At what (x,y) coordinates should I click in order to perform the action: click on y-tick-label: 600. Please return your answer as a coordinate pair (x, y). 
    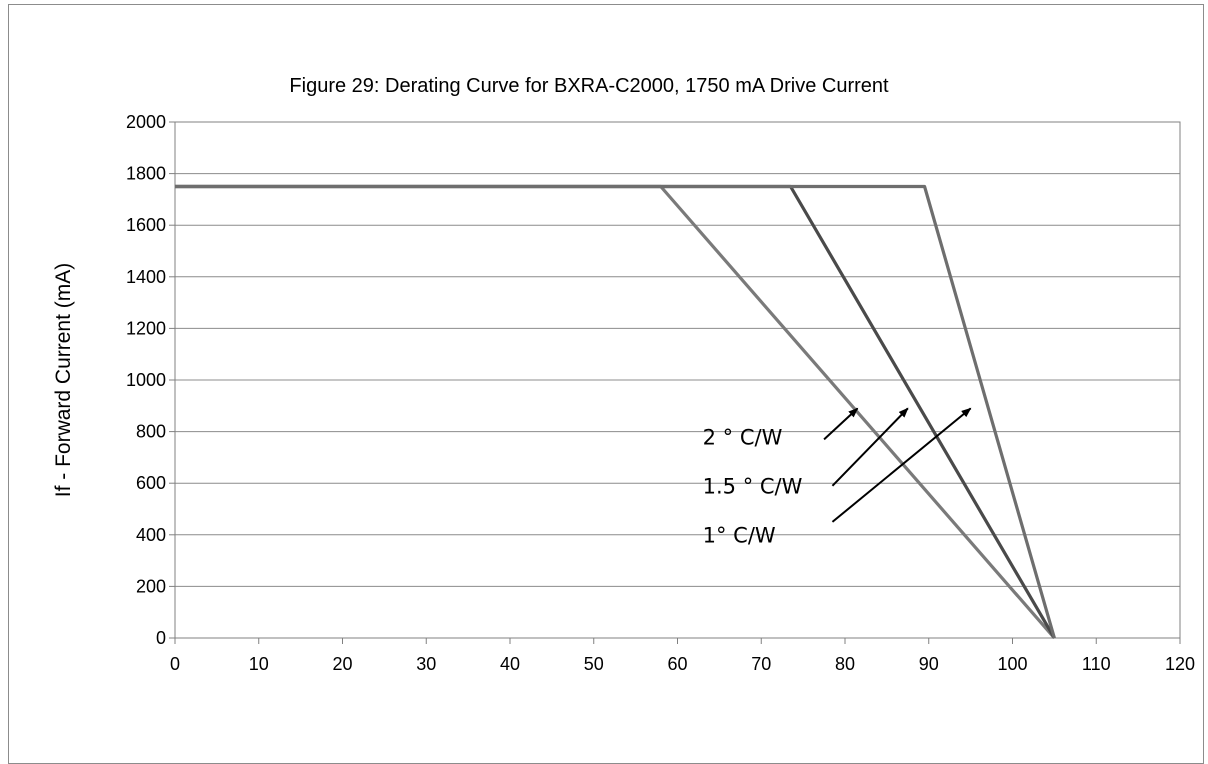
    Looking at the image, I should click on (151, 483).